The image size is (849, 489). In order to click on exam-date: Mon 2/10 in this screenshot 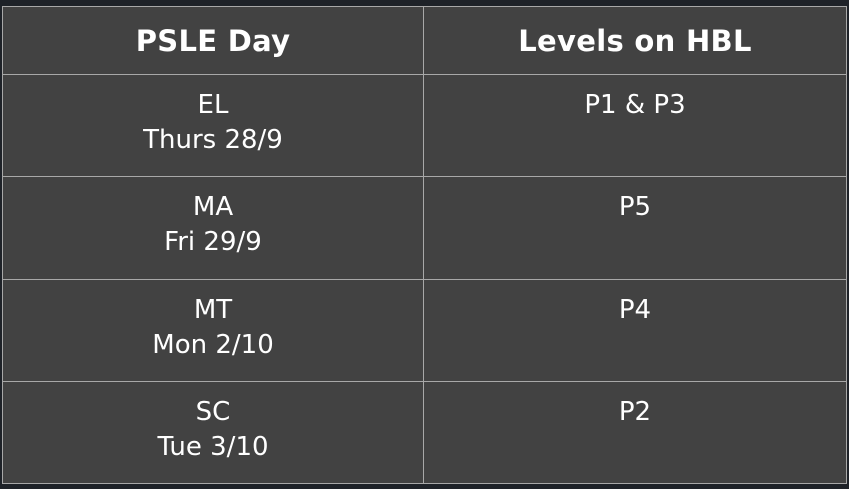, I will do `click(213, 344)`.